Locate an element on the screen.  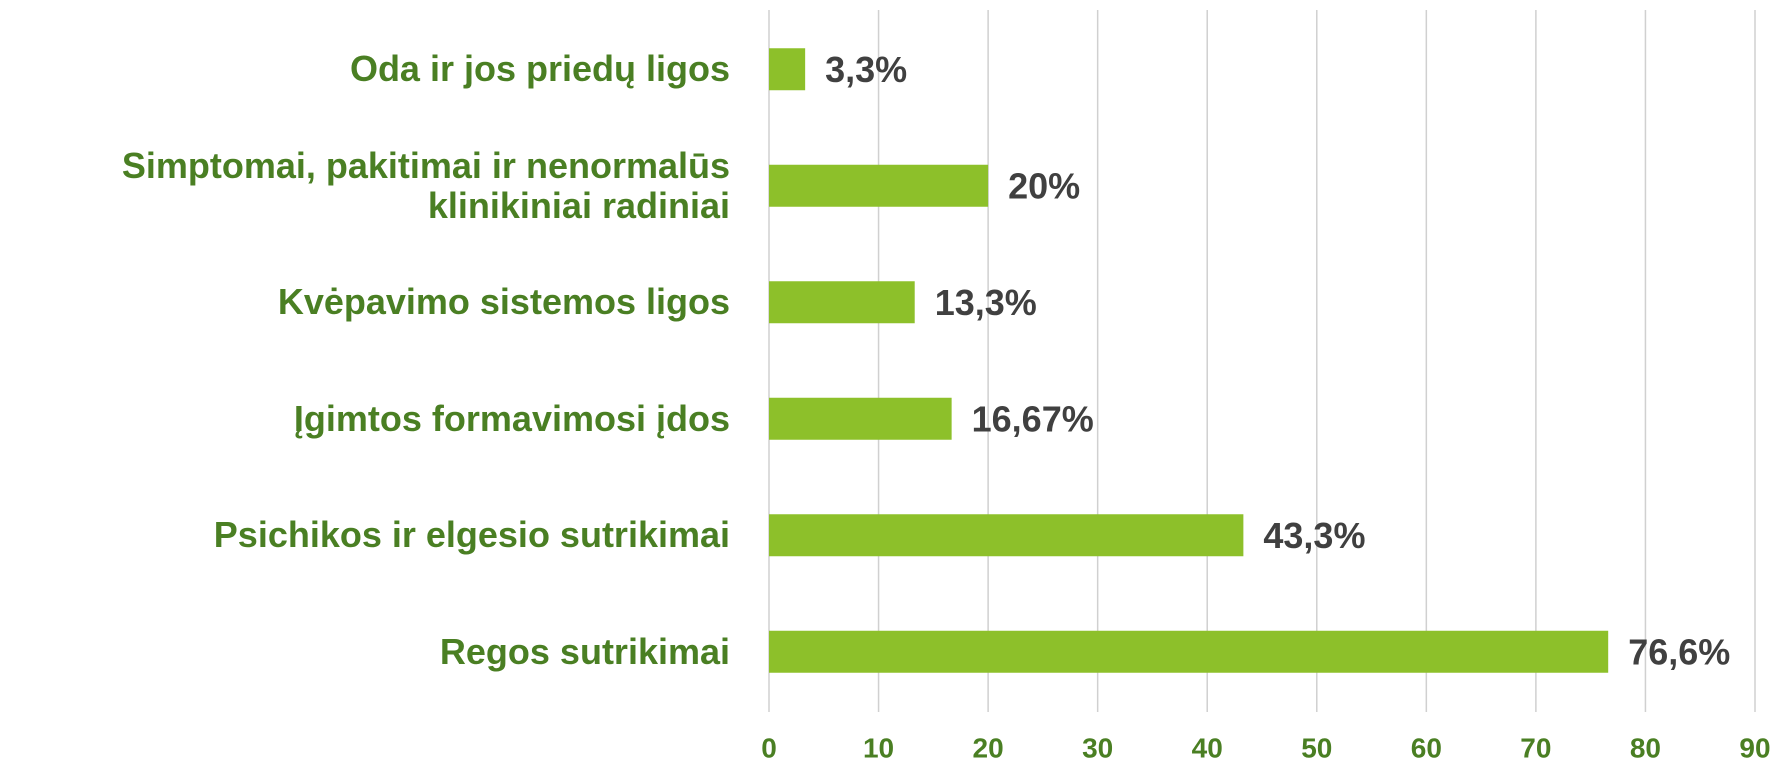
x-tick-label: 50 is located at coordinates (1316, 747).